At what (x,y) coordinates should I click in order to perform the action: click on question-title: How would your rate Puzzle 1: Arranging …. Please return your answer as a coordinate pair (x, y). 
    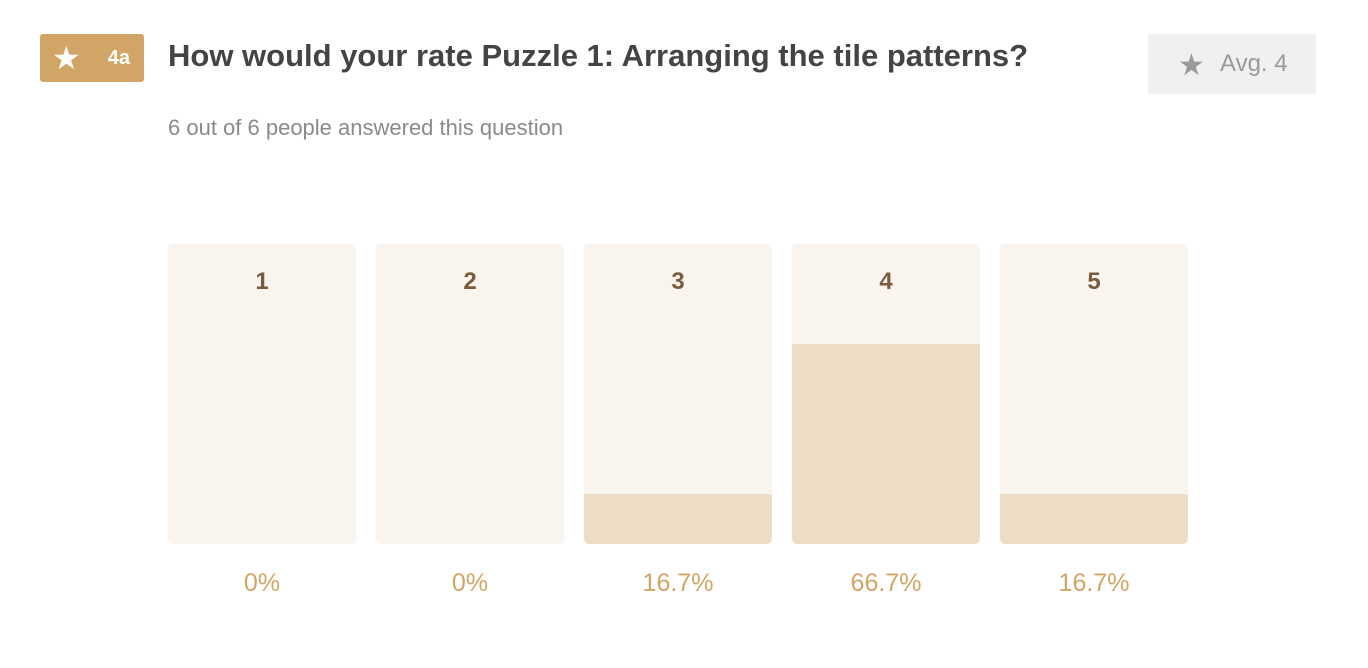
    Looking at the image, I should click on (598, 55).